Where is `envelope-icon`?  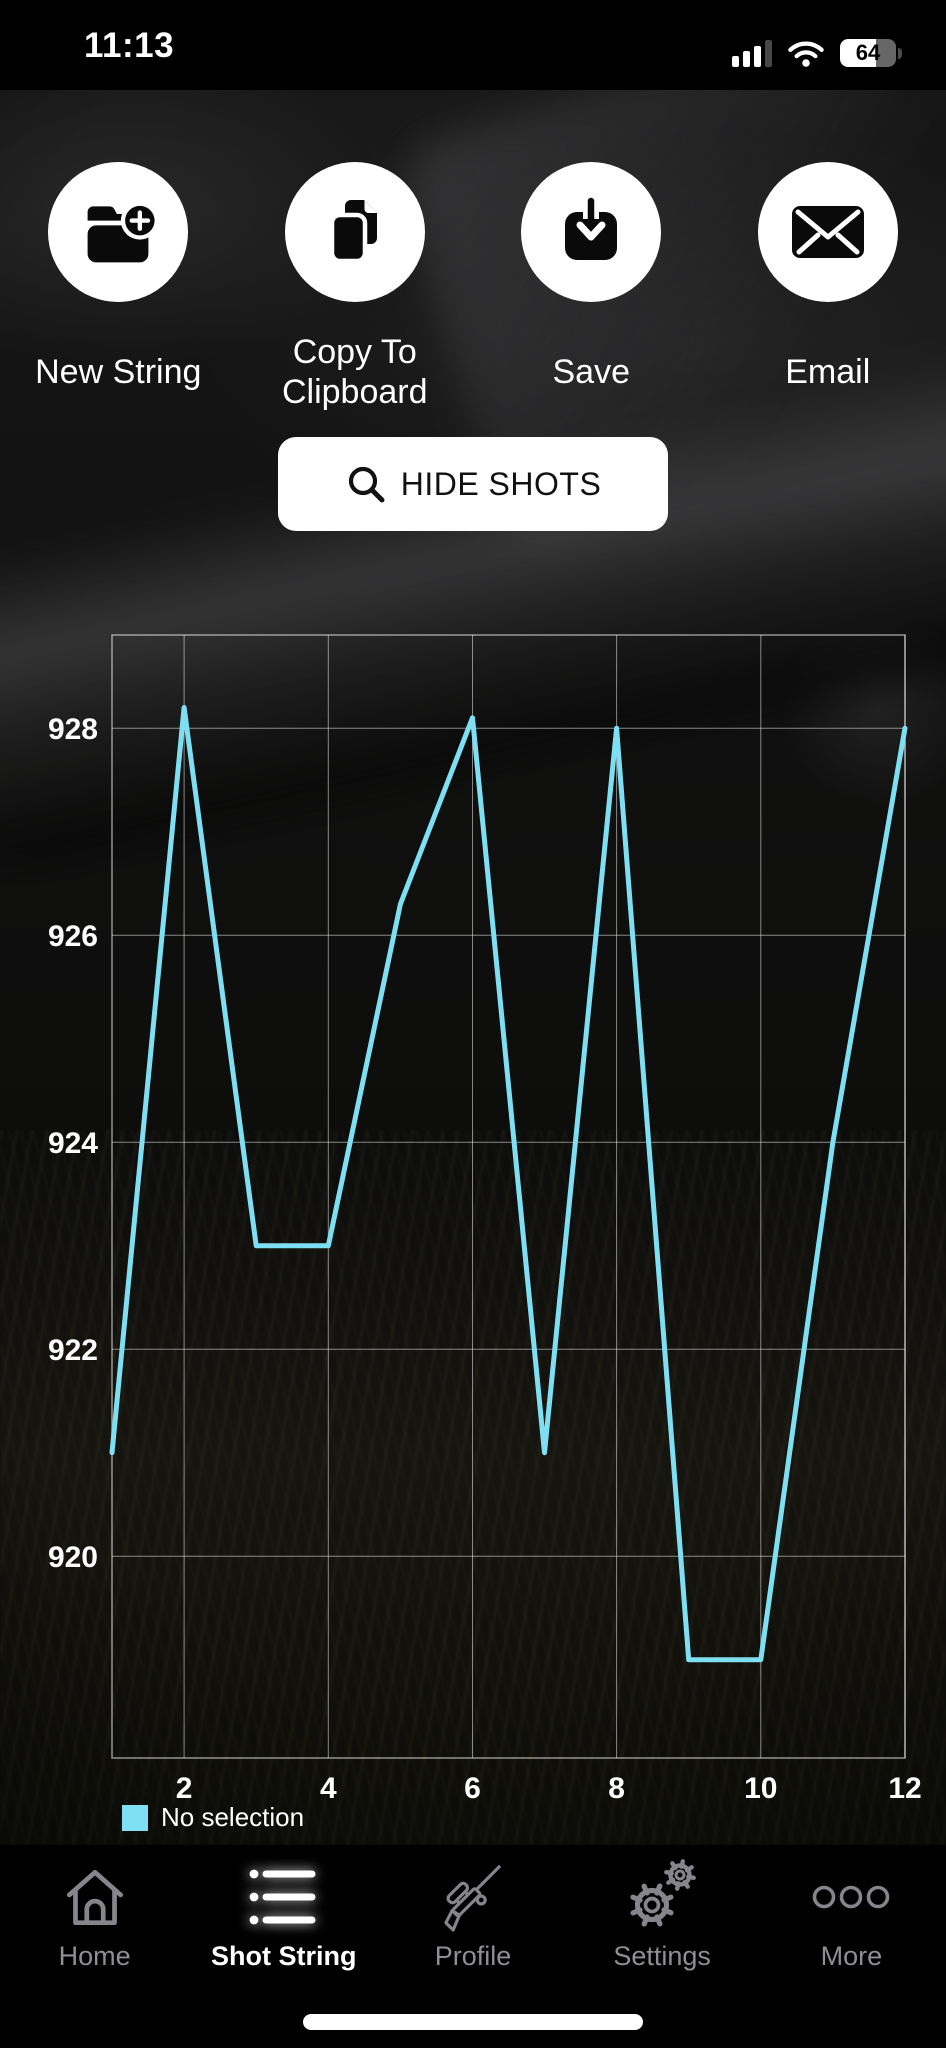 envelope-icon is located at coordinates (827, 232).